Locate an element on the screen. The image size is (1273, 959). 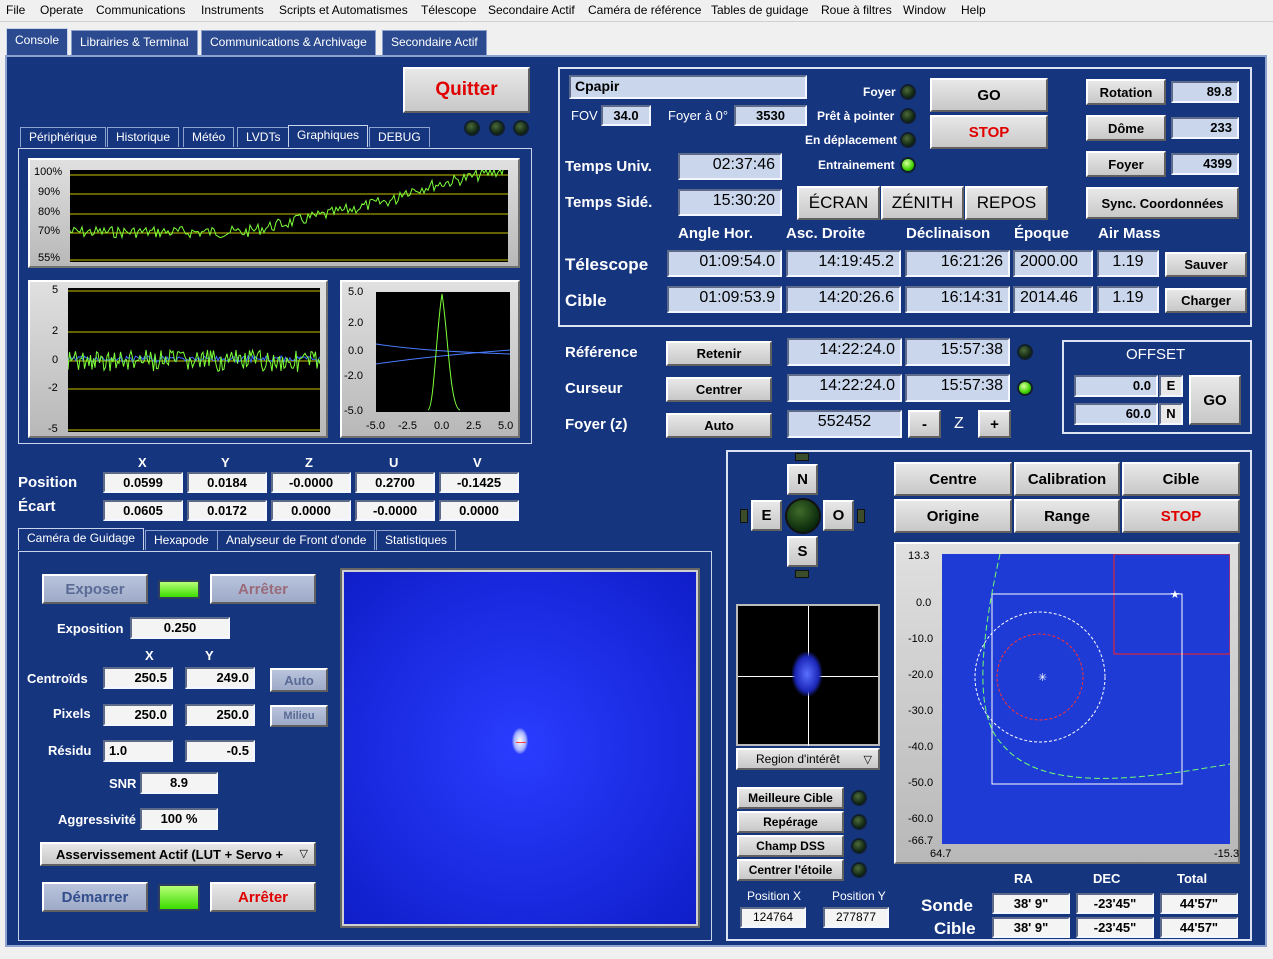
cible-angle-hor: 01:09:53.9 is located at coordinates (724, 299).